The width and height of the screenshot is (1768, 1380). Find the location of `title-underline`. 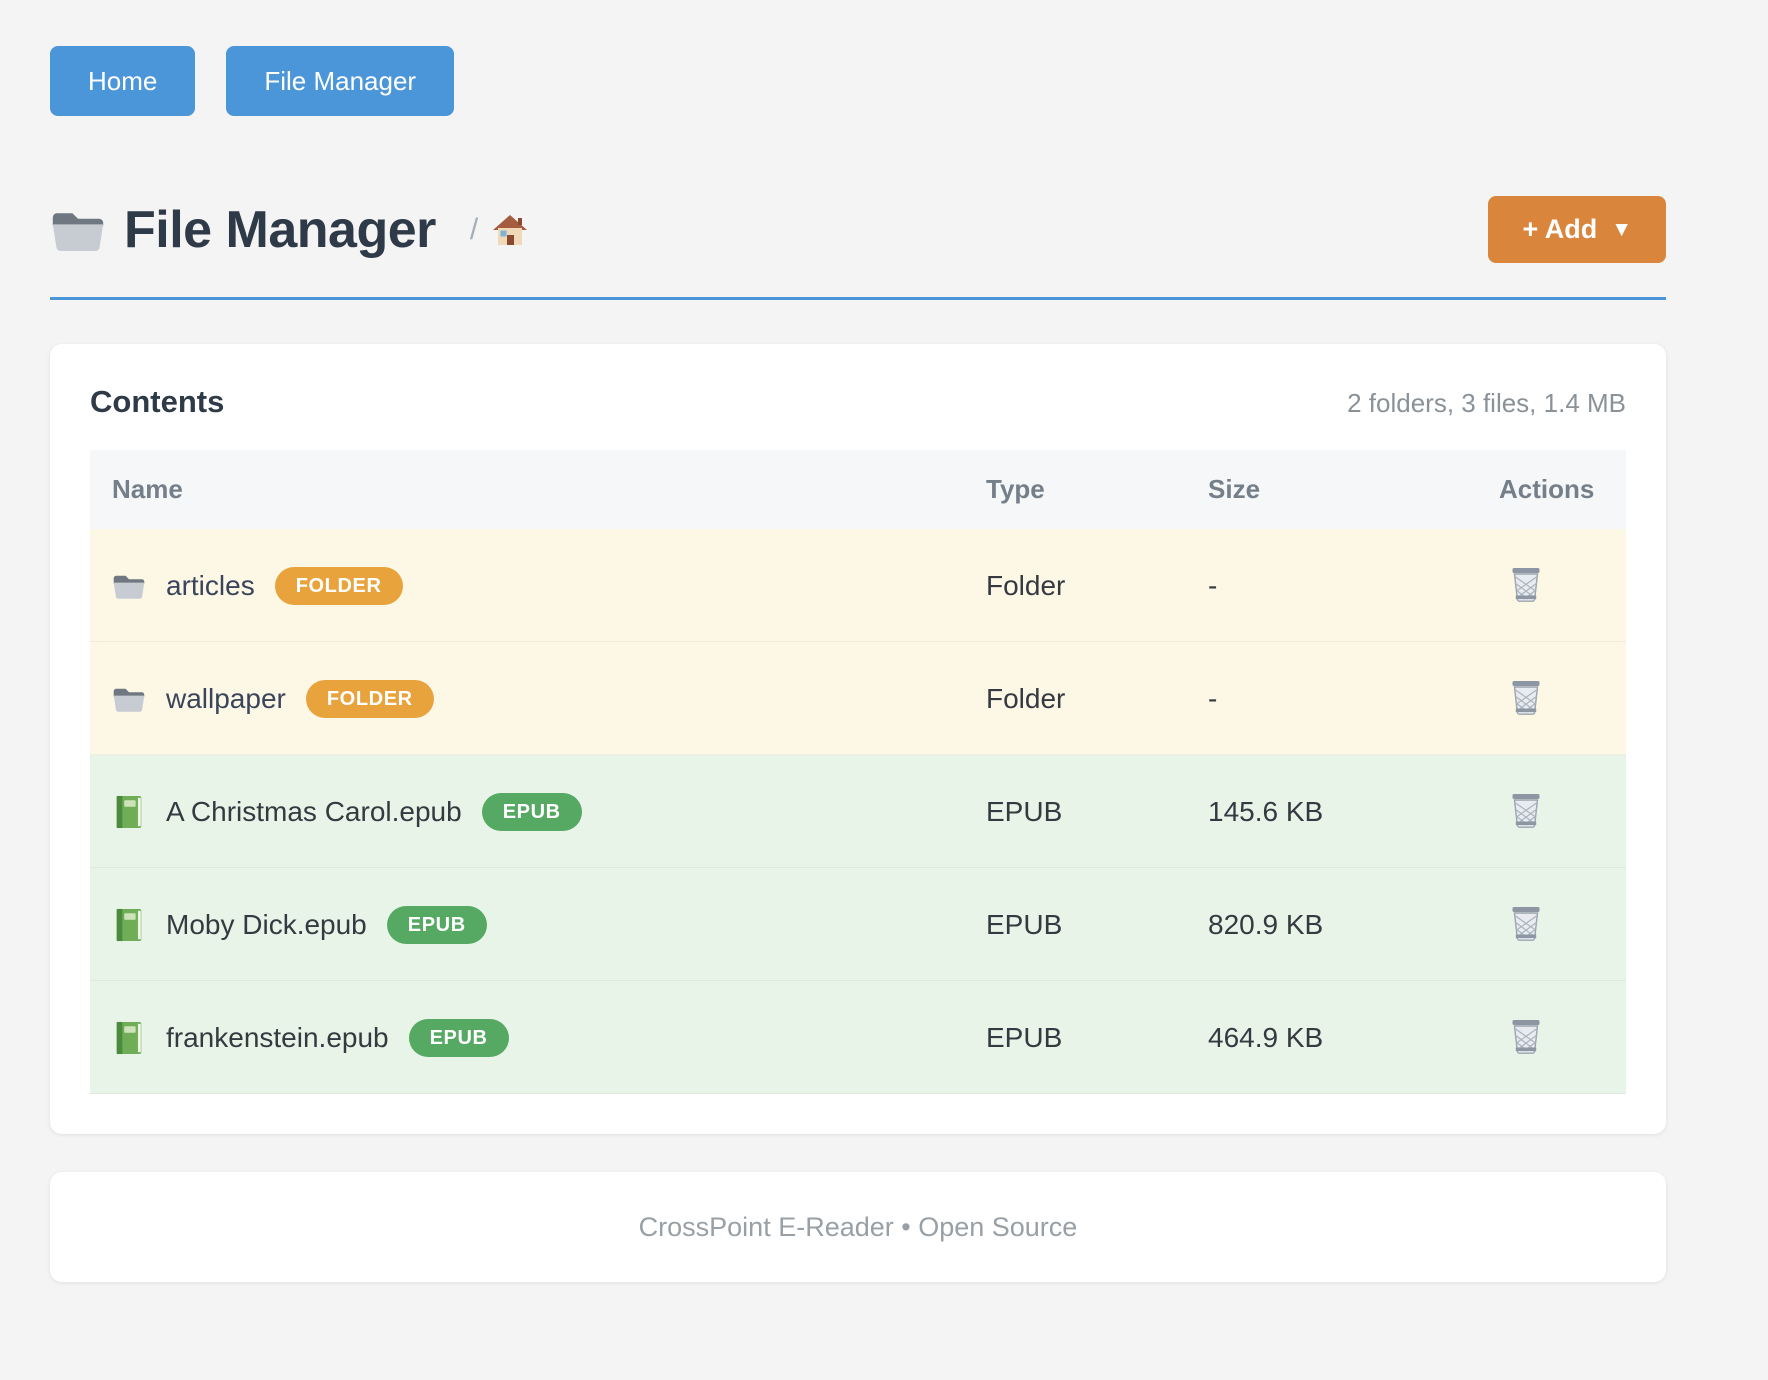

title-underline is located at coordinates (858, 298).